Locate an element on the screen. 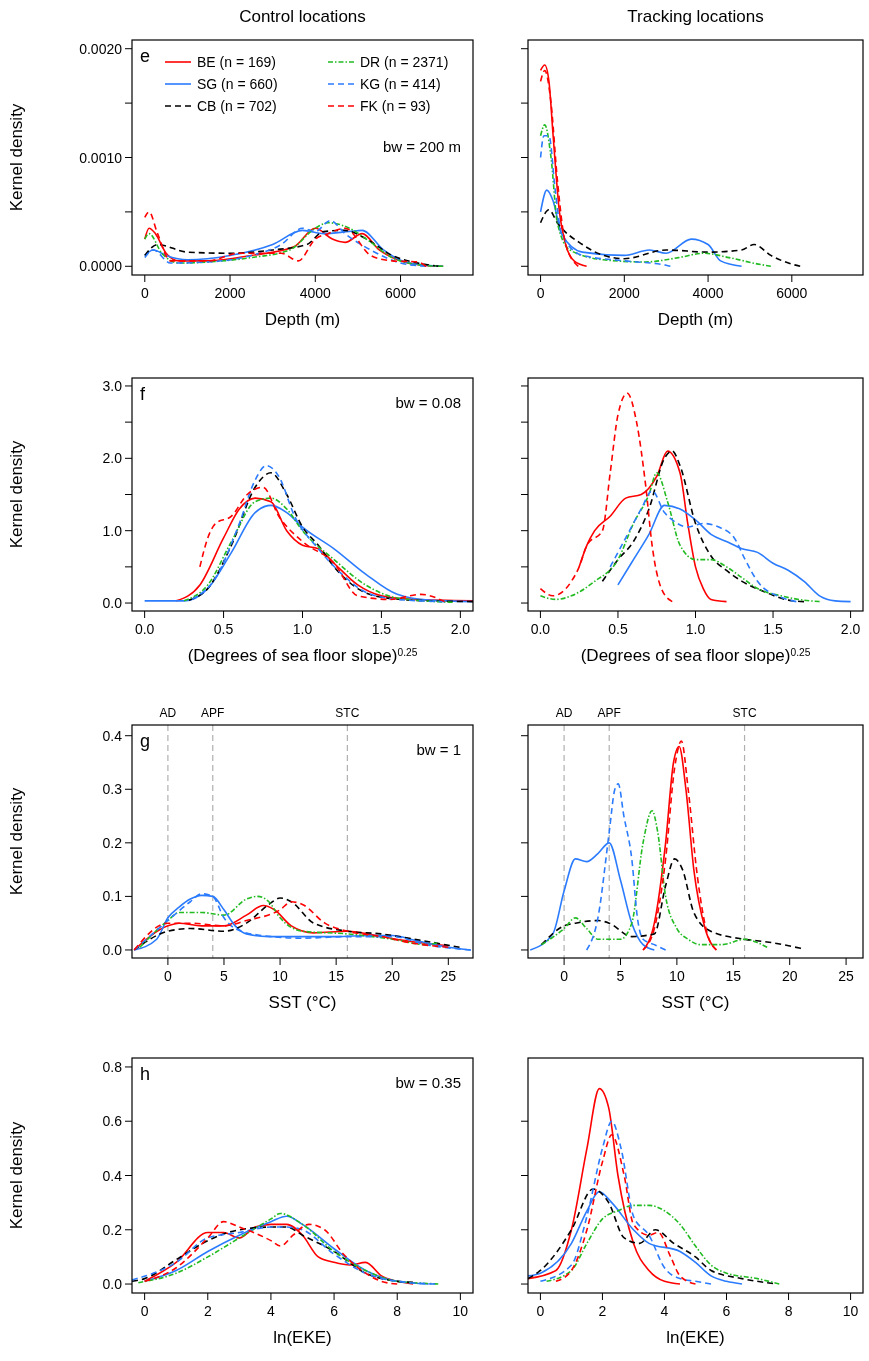 The height and width of the screenshot is (1361, 869). annotation: bw = 0.08 is located at coordinates (428, 402).